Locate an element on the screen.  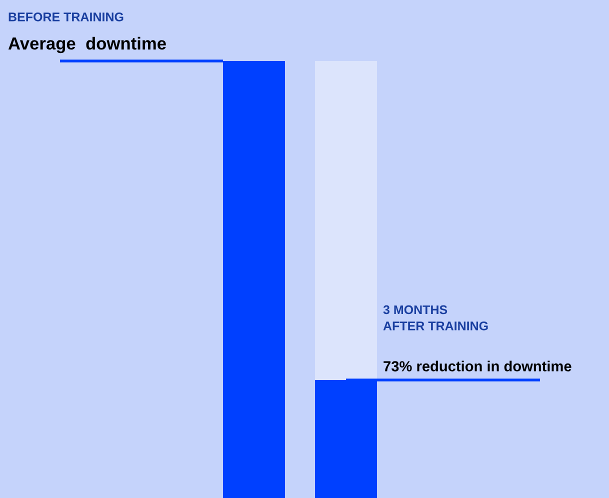
annotation: 3 MONTHS AFTER TRAINING is located at coordinates (435, 317).